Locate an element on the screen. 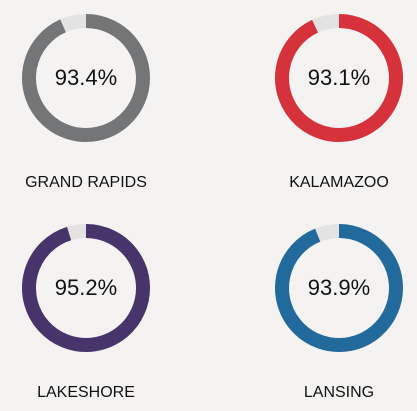  value-label: 95.2% is located at coordinates (86, 287).